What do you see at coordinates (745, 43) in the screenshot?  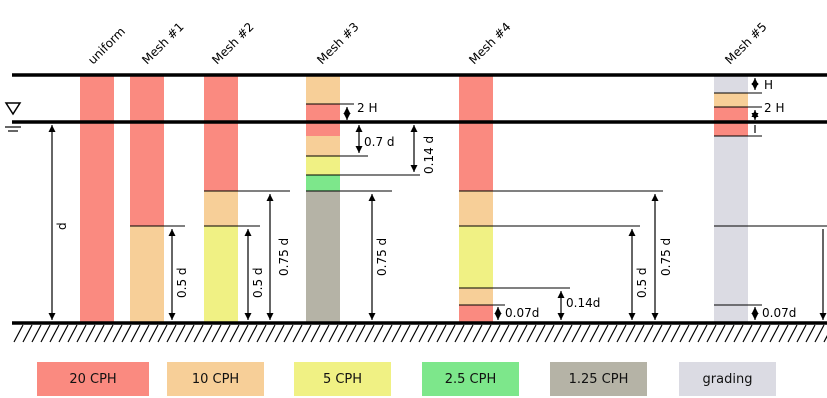 I see `mesh-title-mesh5: Mesh #5` at bounding box center [745, 43].